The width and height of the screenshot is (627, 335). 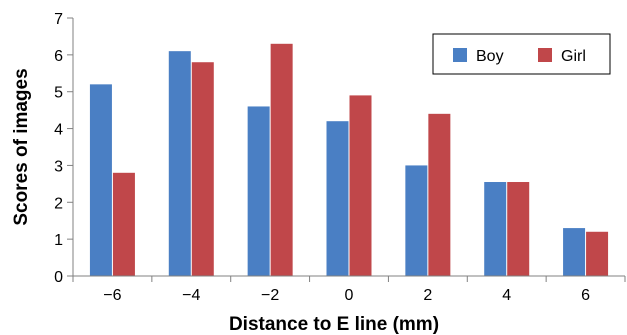 What do you see at coordinates (58, 240) in the screenshot?
I see `y-tick-label: 1` at bounding box center [58, 240].